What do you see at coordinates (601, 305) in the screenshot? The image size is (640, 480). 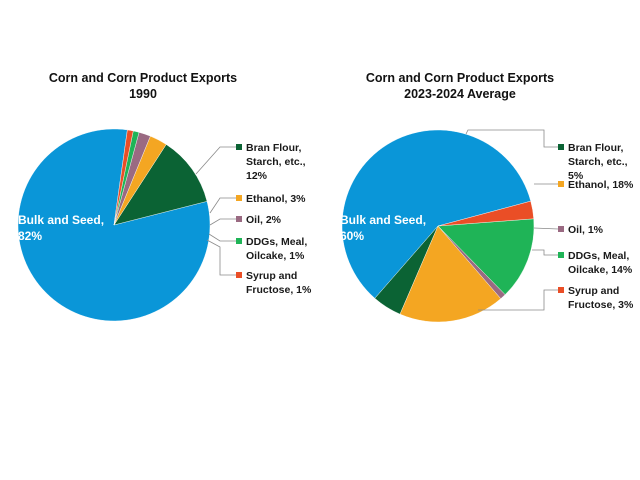 I see `legend-label: Fructose, 3%` at bounding box center [601, 305].